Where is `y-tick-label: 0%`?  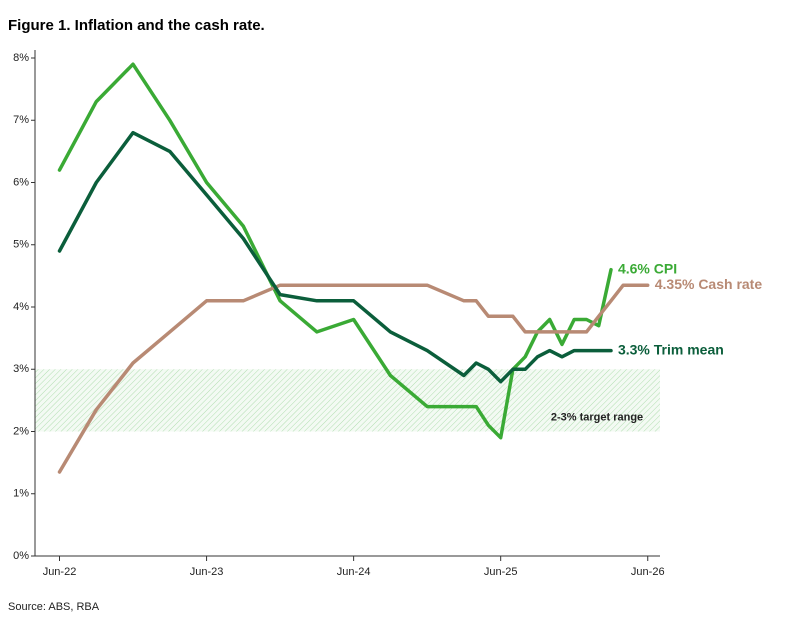 y-tick-label: 0% is located at coordinates (21, 556).